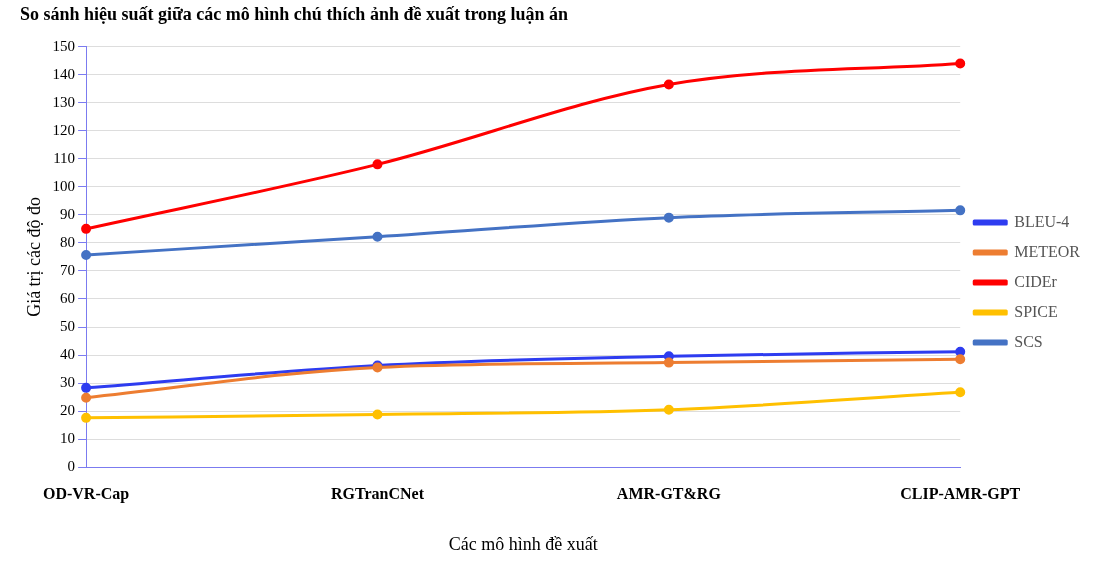  What do you see at coordinates (1047, 251) in the screenshot?
I see `legend-label: METEOR` at bounding box center [1047, 251].